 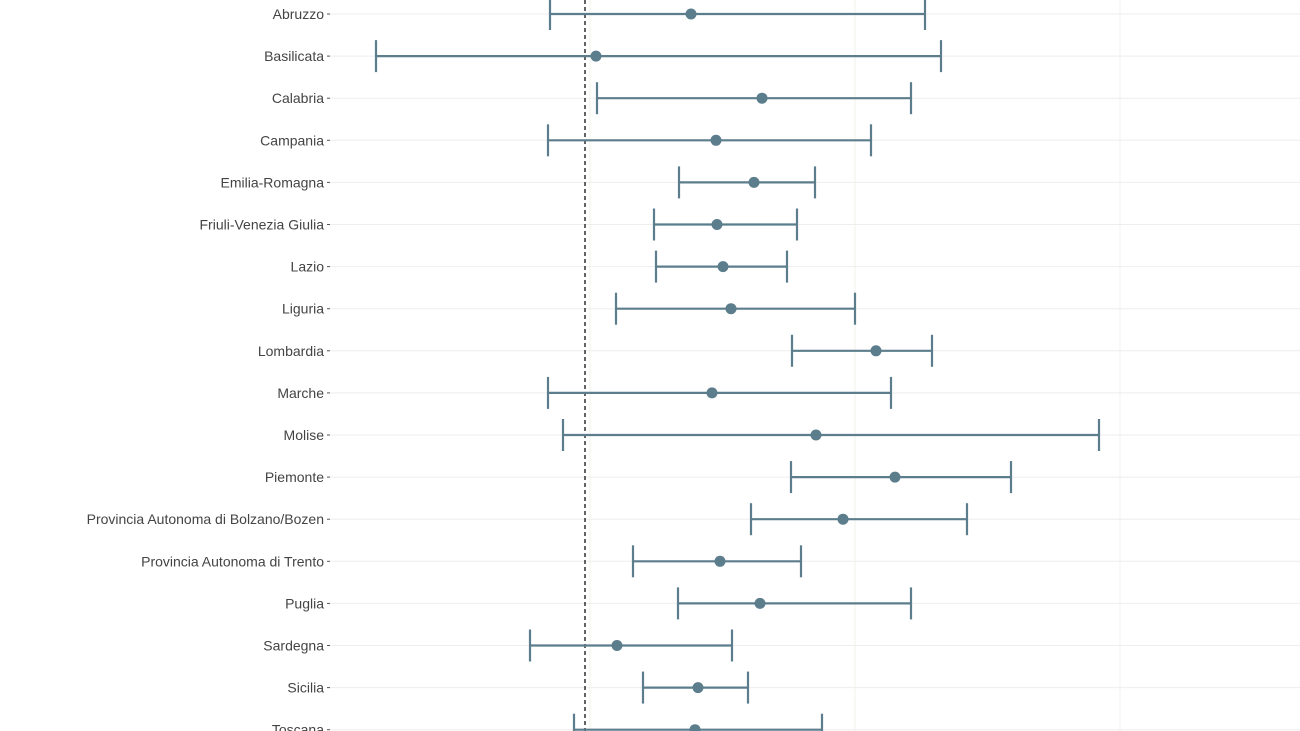 I want to click on category-label: Sardegna, so click(x=293, y=646).